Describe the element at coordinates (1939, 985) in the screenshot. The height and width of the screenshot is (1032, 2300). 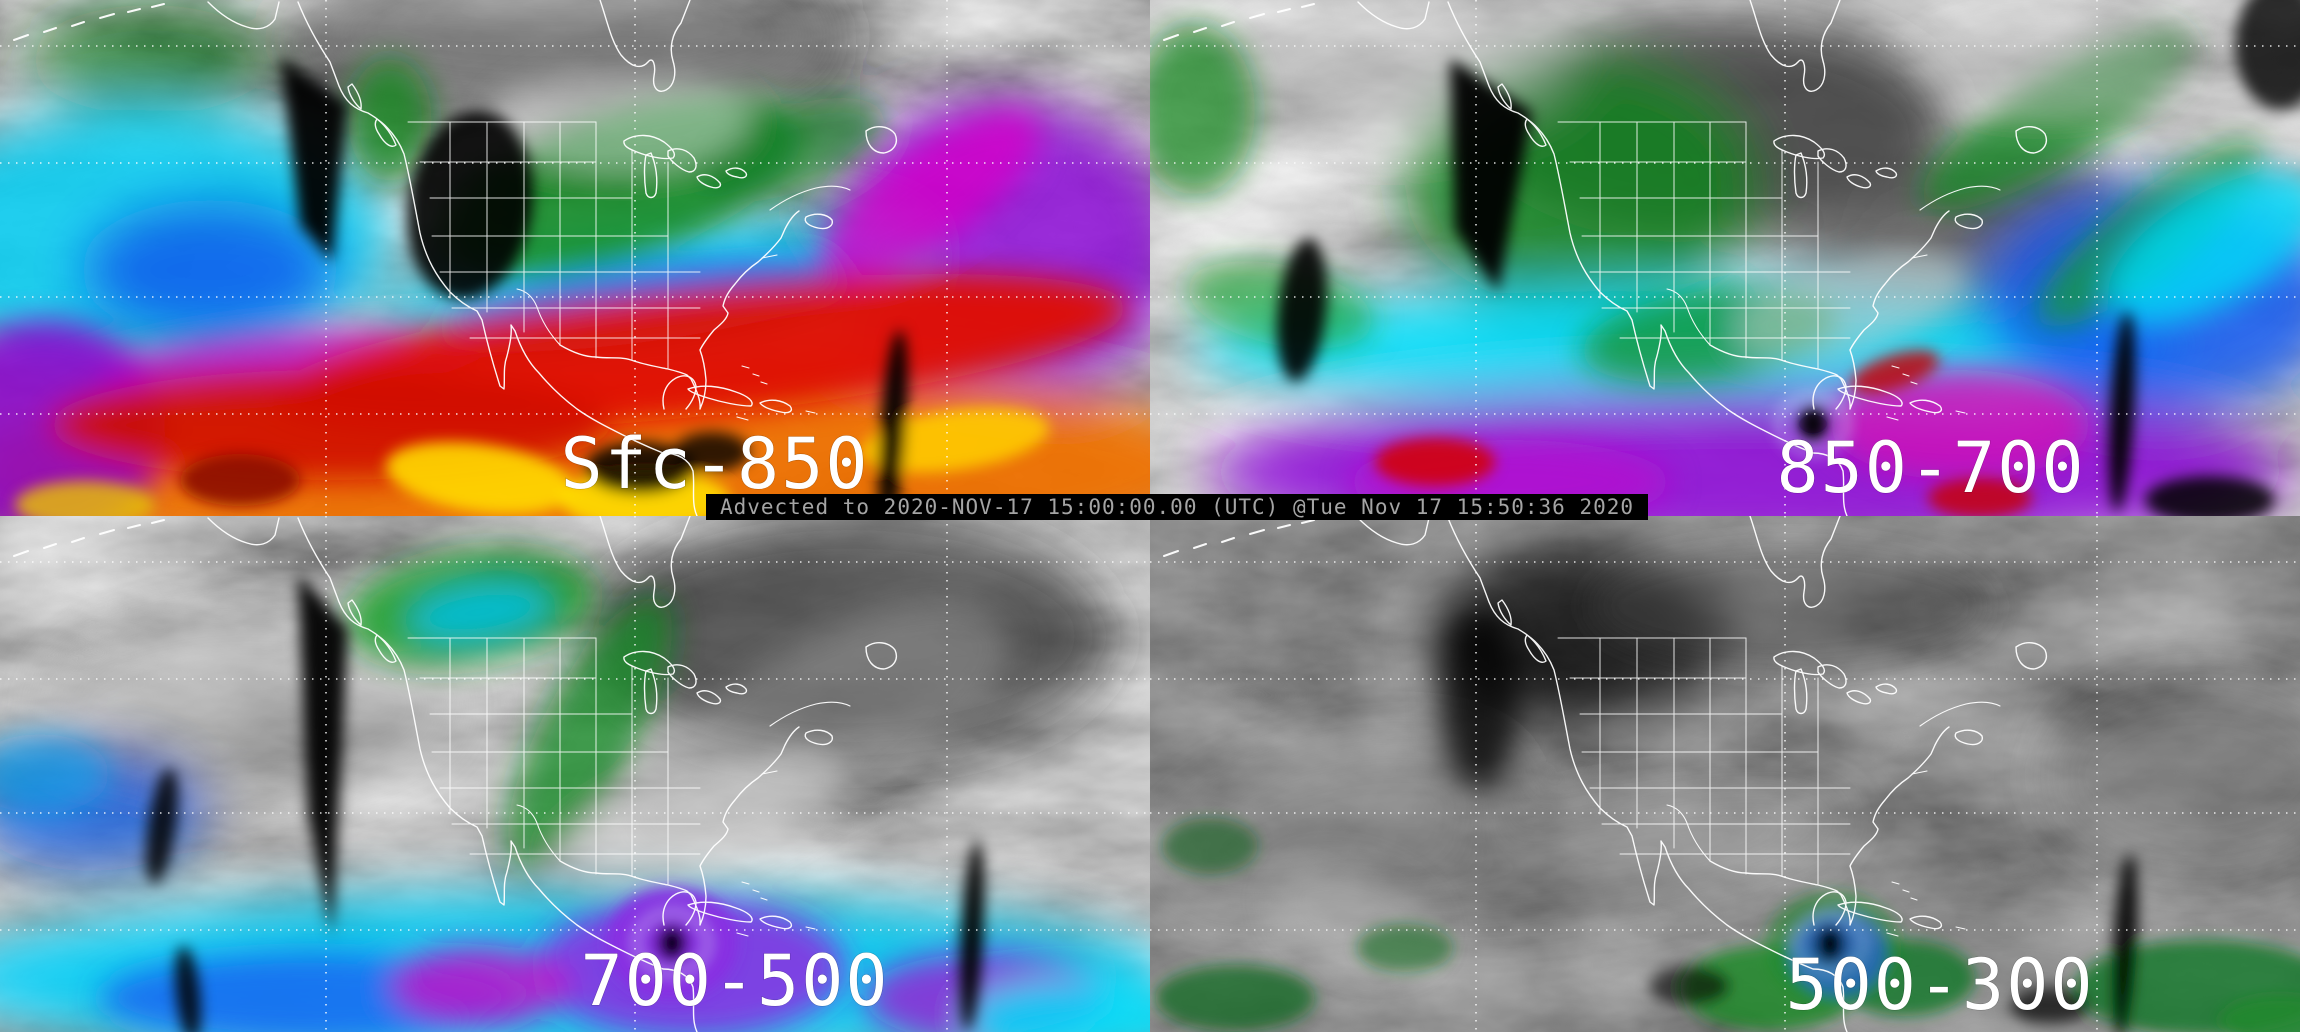
I see `panel-label-500-300: 500-300` at that location.